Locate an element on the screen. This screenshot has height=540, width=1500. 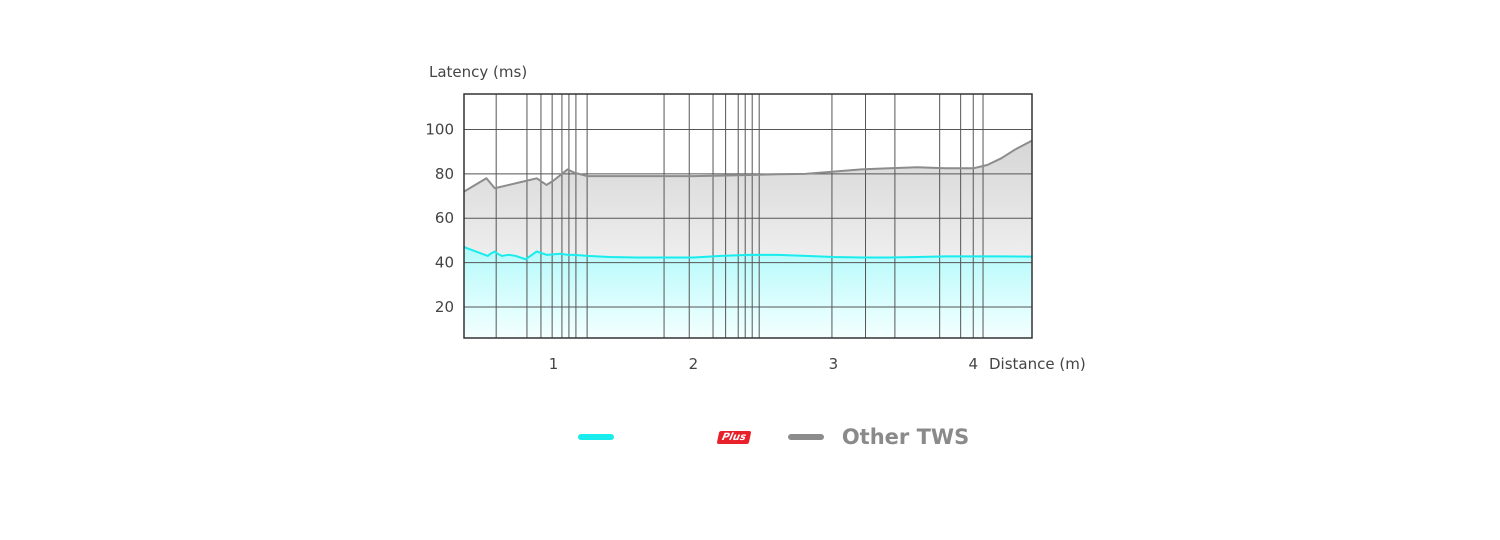
y-tick-label: 100 is located at coordinates (439, 129).